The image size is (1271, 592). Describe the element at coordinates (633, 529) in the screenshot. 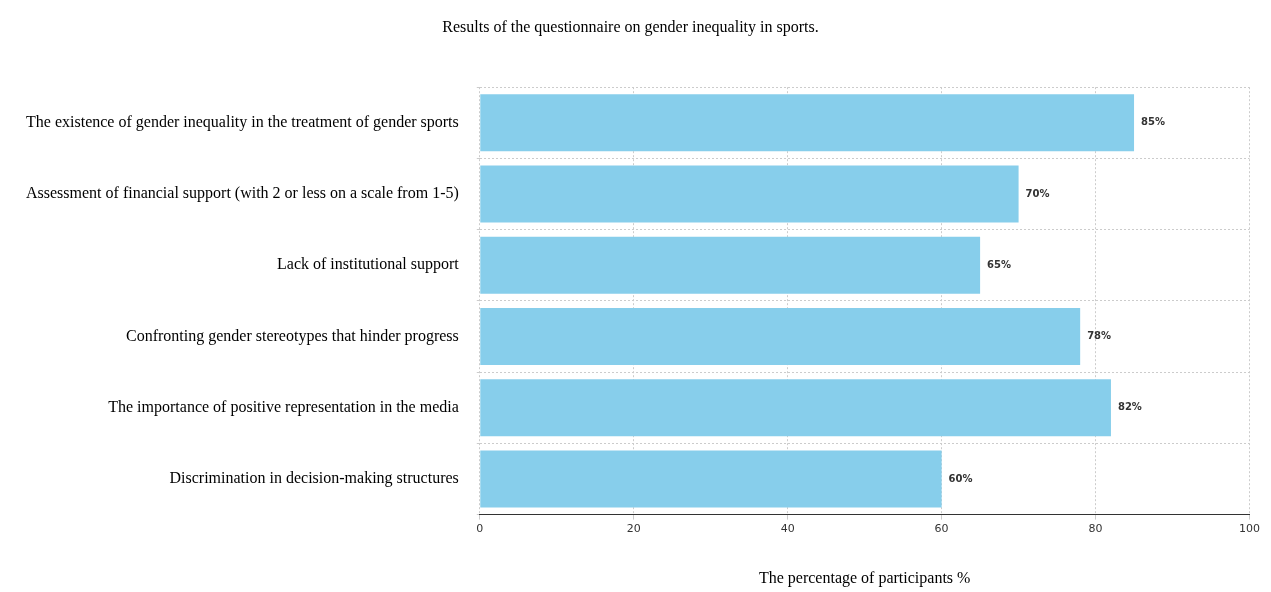

I see `x-tick-label: 20` at that location.